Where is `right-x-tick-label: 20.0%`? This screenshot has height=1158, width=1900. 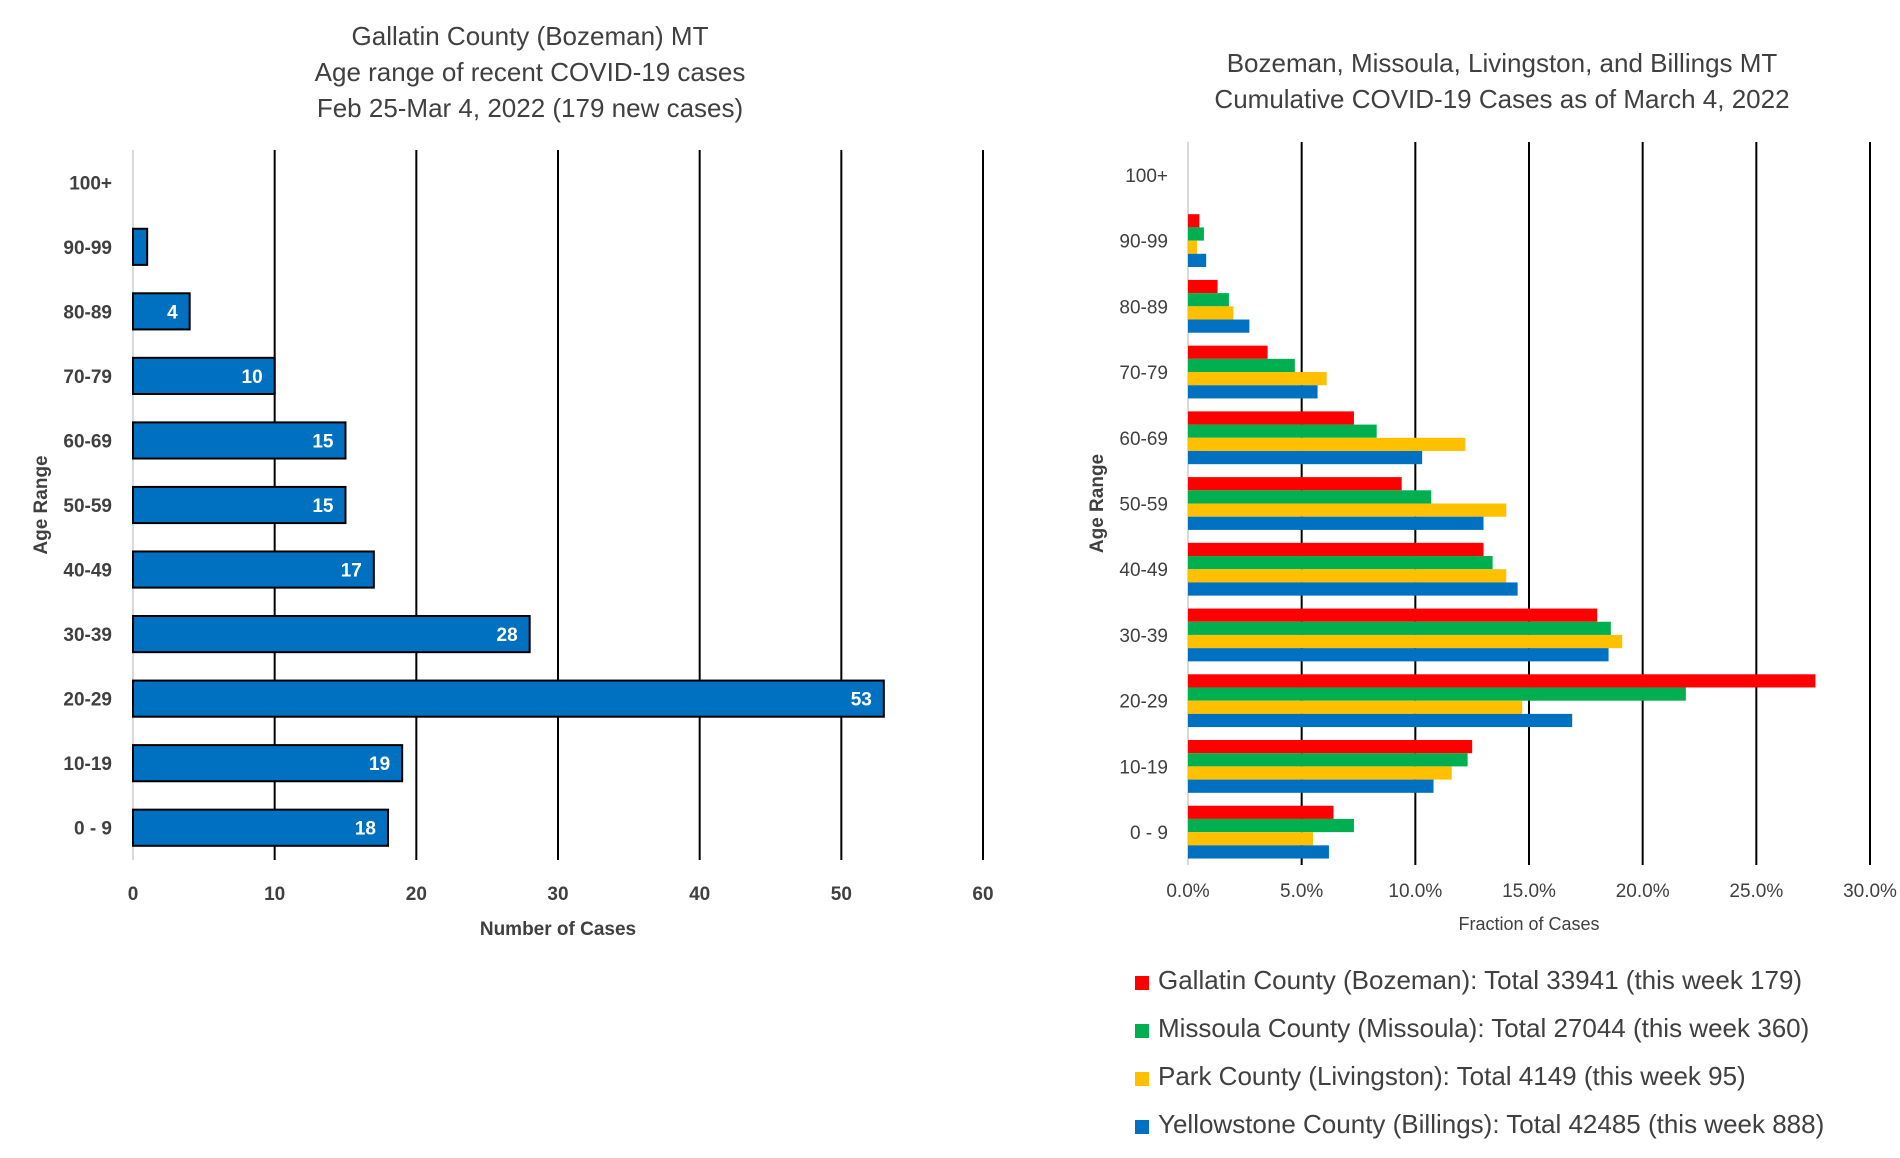 right-x-tick-label: 20.0% is located at coordinates (1643, 891).